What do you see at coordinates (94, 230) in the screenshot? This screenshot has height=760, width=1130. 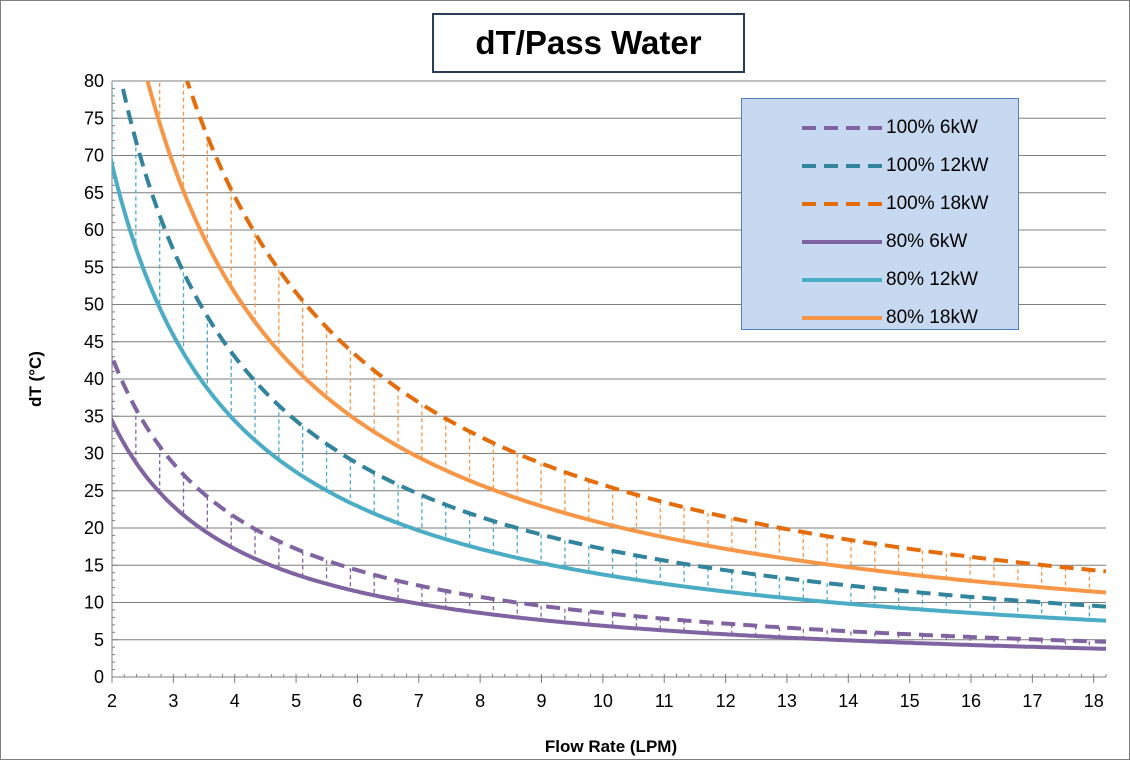 I see `y-tick-label: 60` at bounding box center [94, 230].